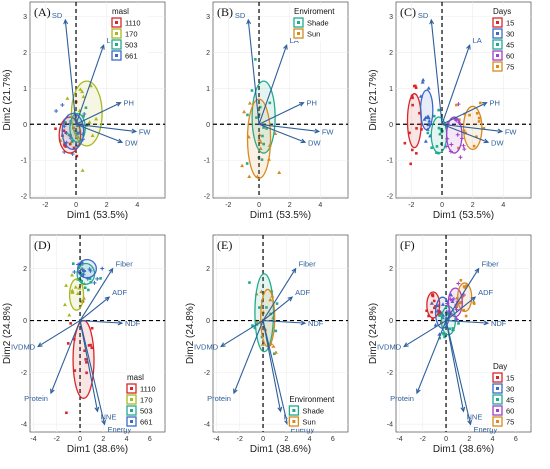 The image size is (550, 469). I want to click on arrowhead-dw, so click(303, 141).